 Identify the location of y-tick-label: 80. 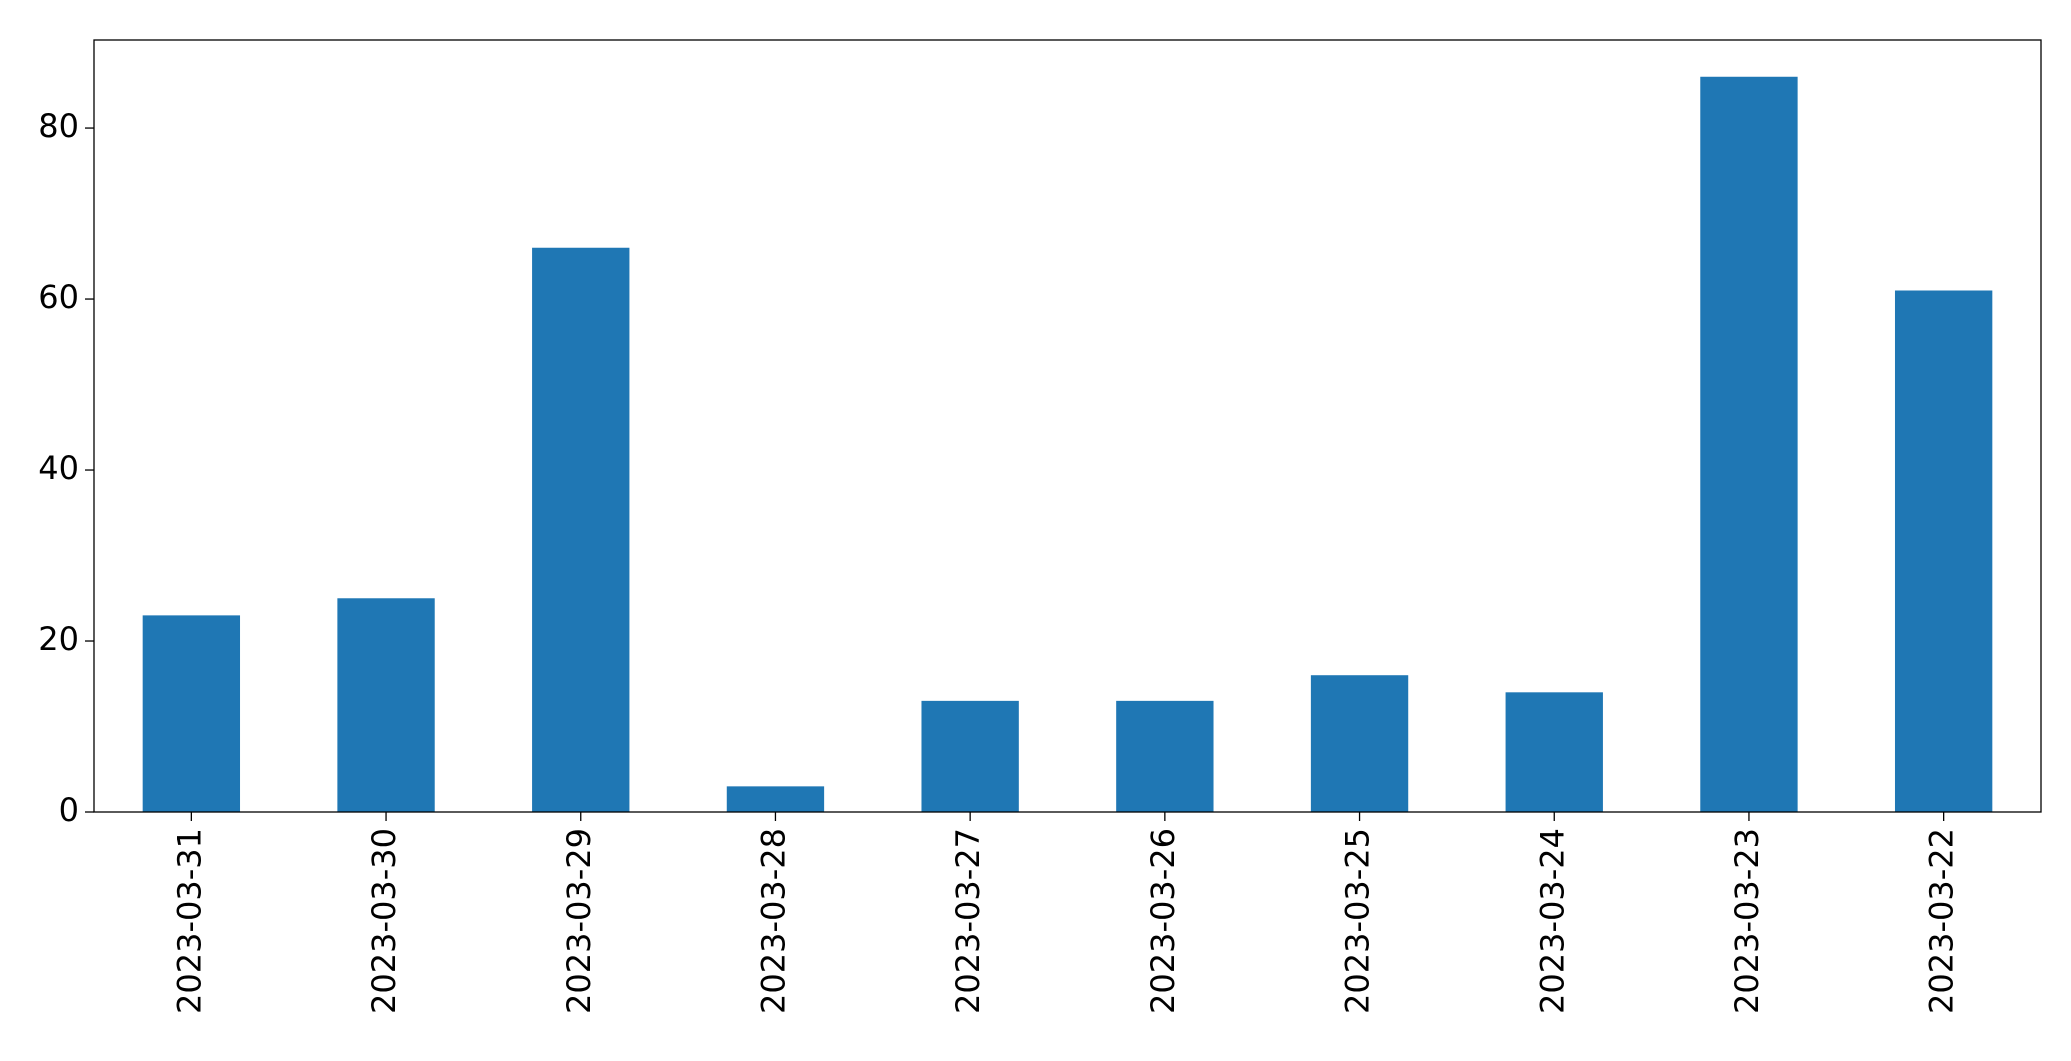
(58, 126).